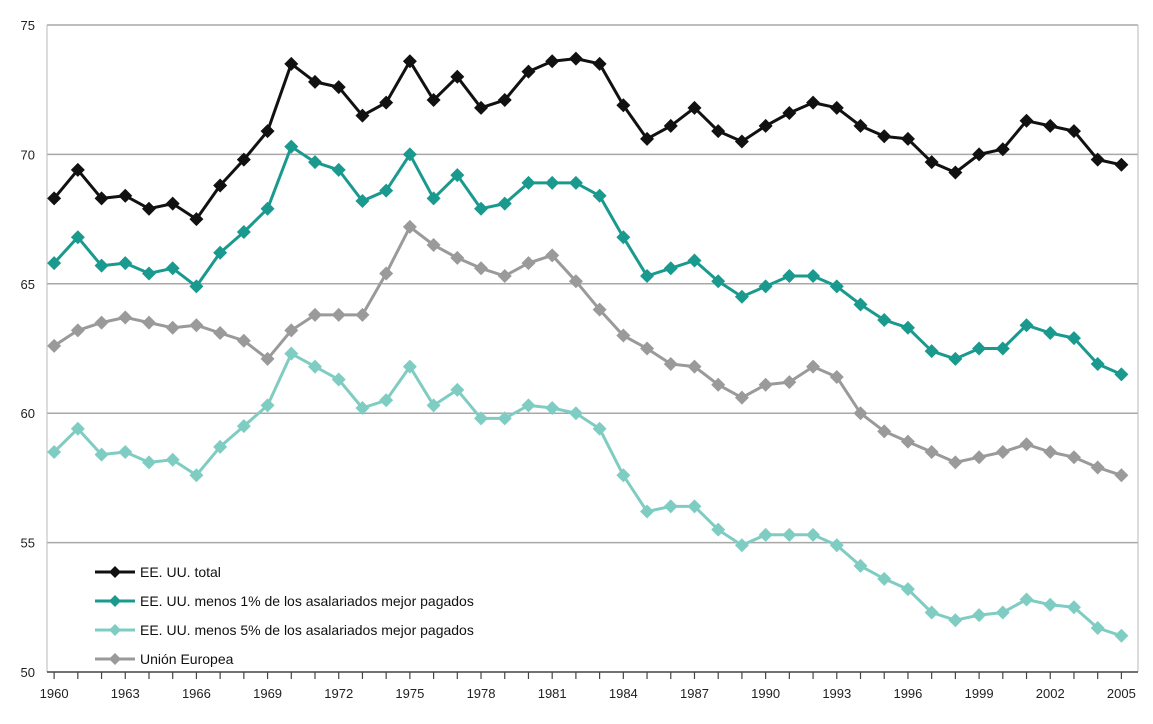  I want to click on x-tick-label: 1975, so click(409, 693).